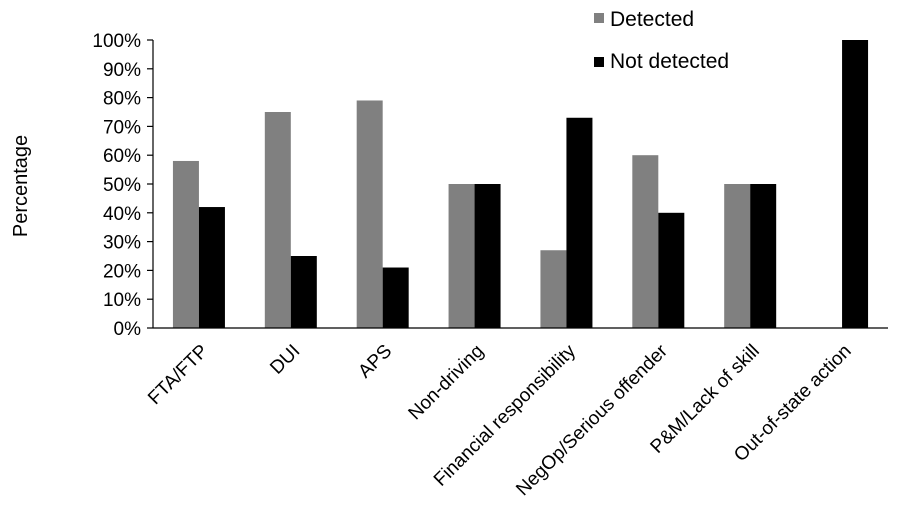 This screenshot has width=898, height=520. I want to click on y-tick-label: 10%, so click(122, 300).